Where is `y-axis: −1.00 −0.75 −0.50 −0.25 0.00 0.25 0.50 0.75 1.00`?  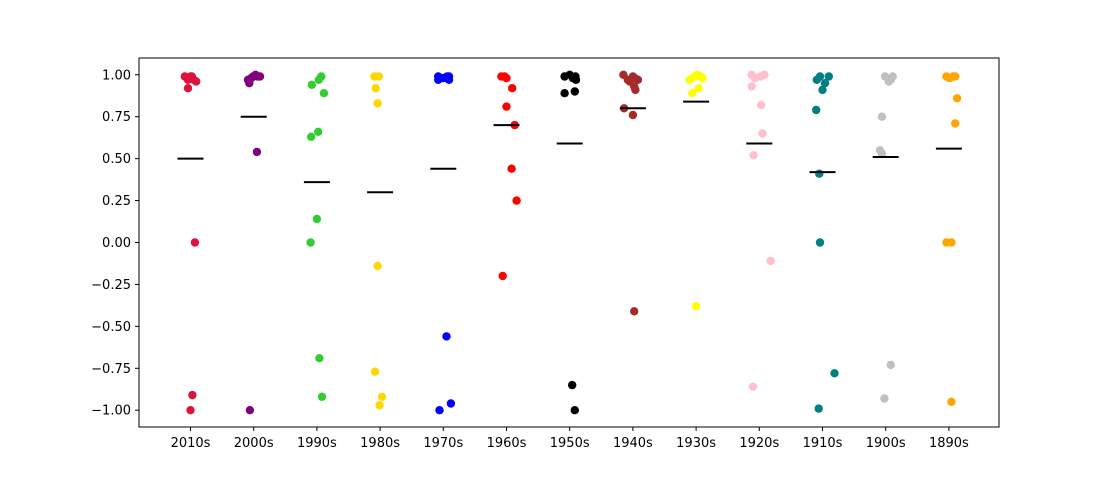
y-axis: −1.00 −0.75 −0.50 −0.25 0.00 0.25 0.50 0.75 1.00 is located at coordinates (115, 243).